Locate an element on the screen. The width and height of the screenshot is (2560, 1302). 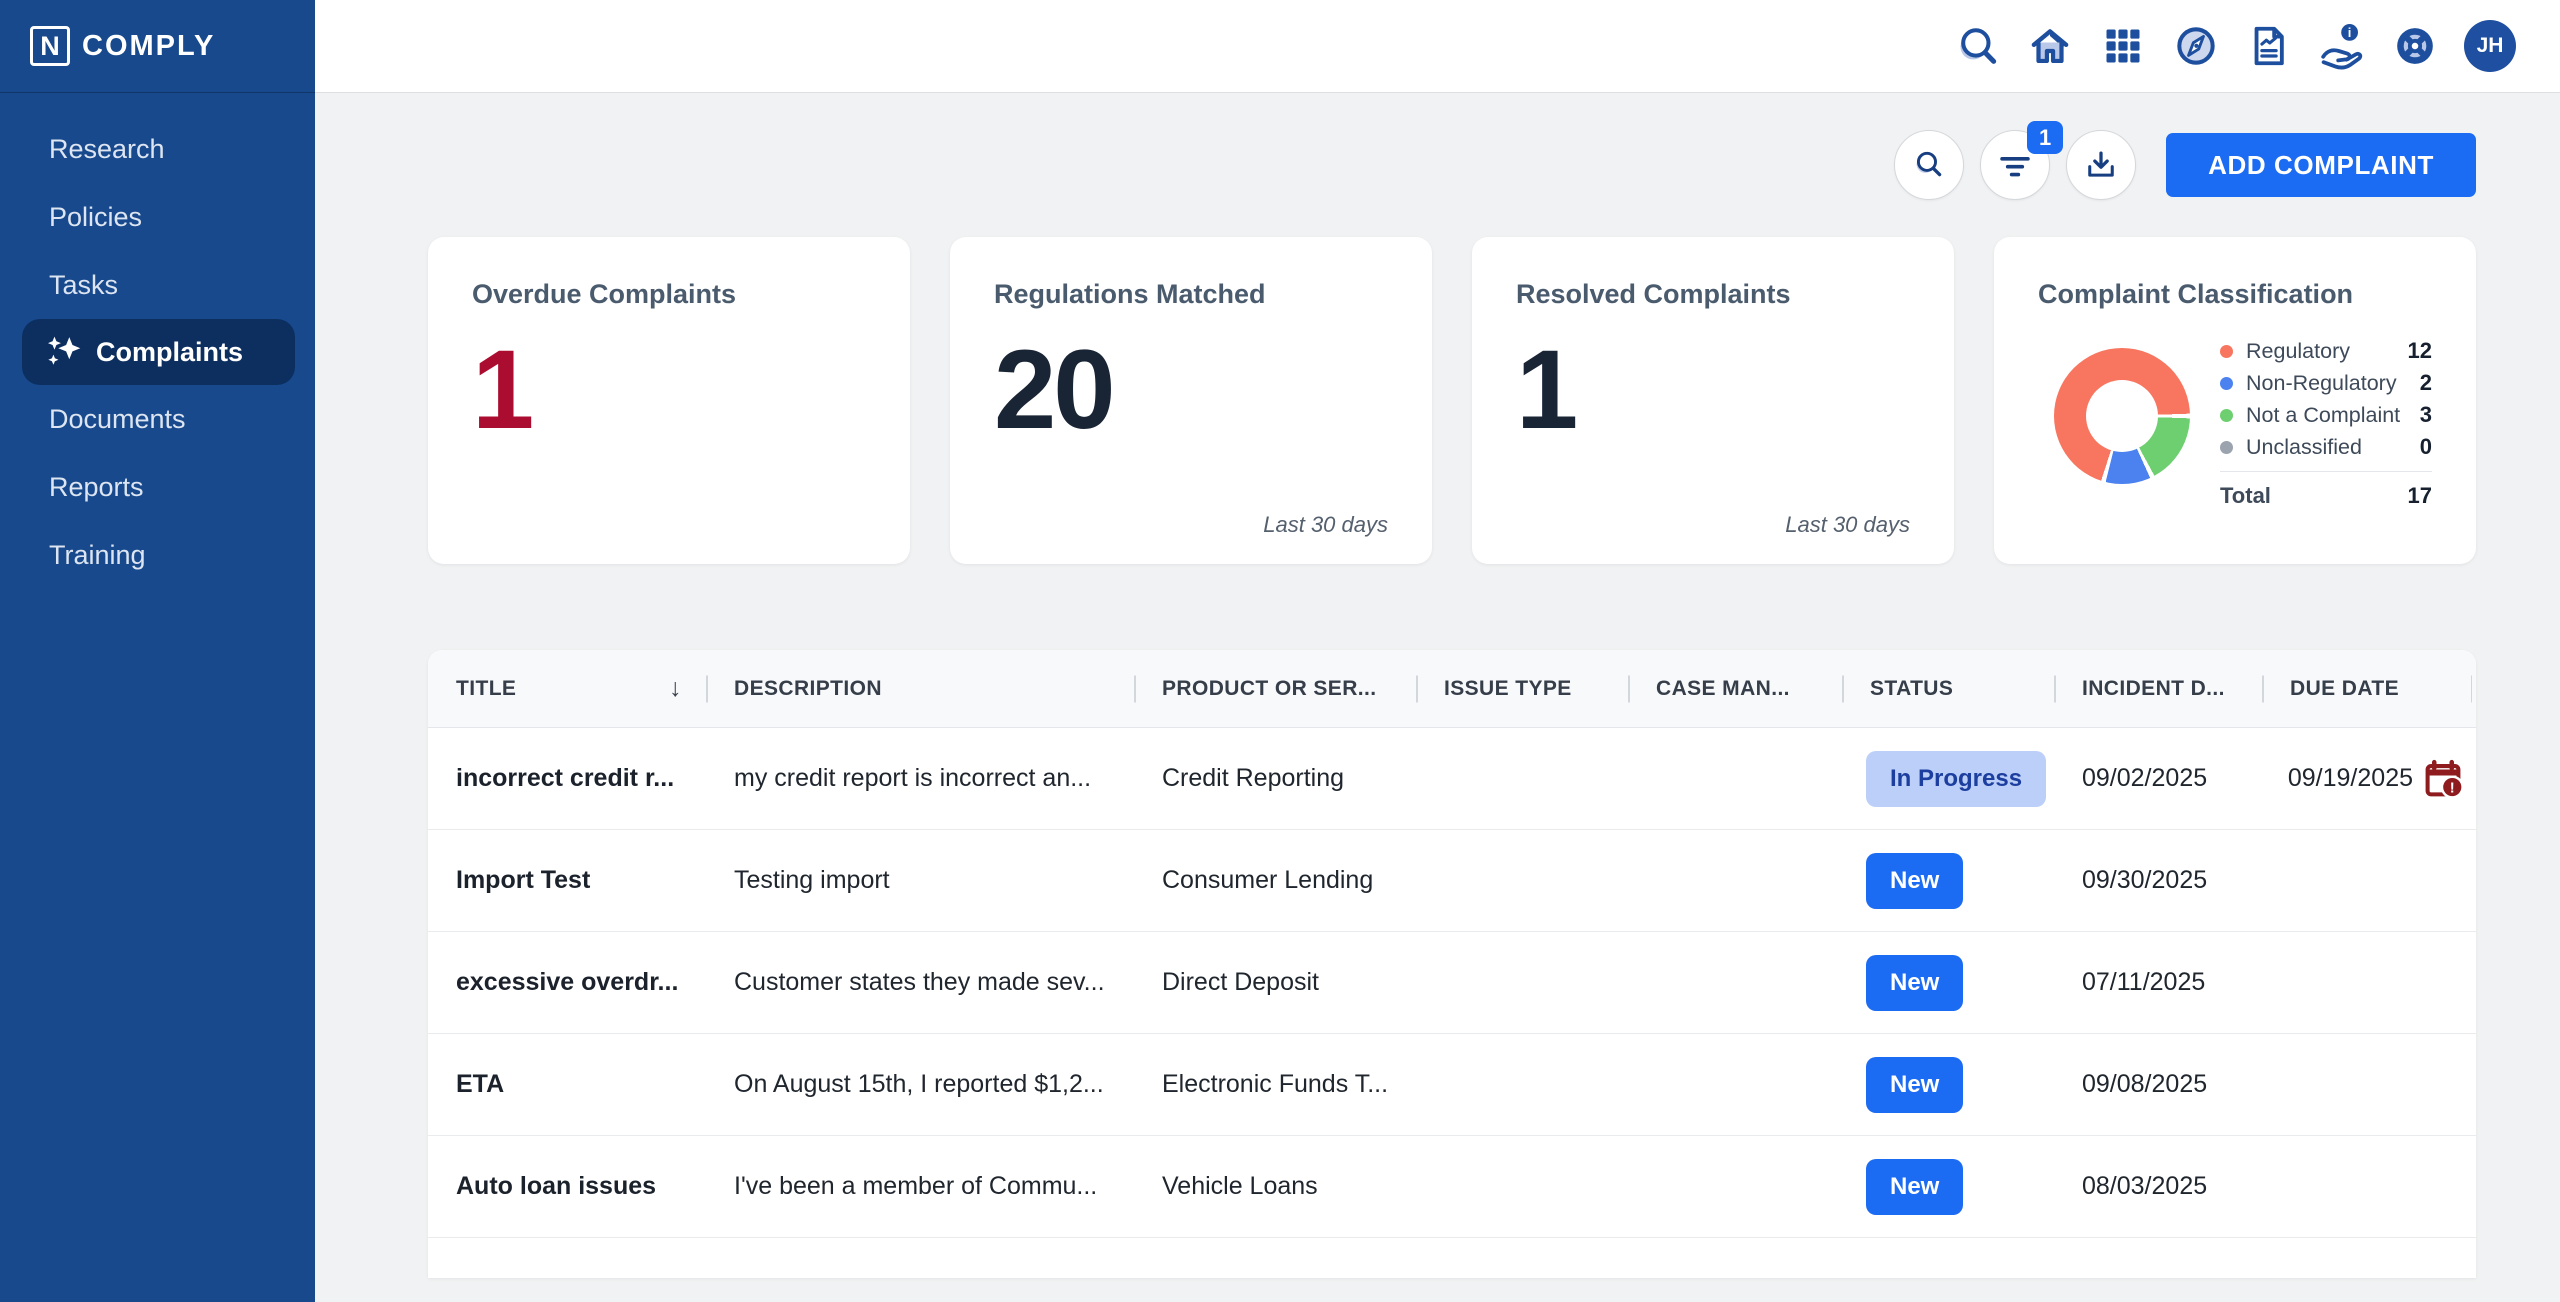
compass-icon is located at coordinates (2196, 46).